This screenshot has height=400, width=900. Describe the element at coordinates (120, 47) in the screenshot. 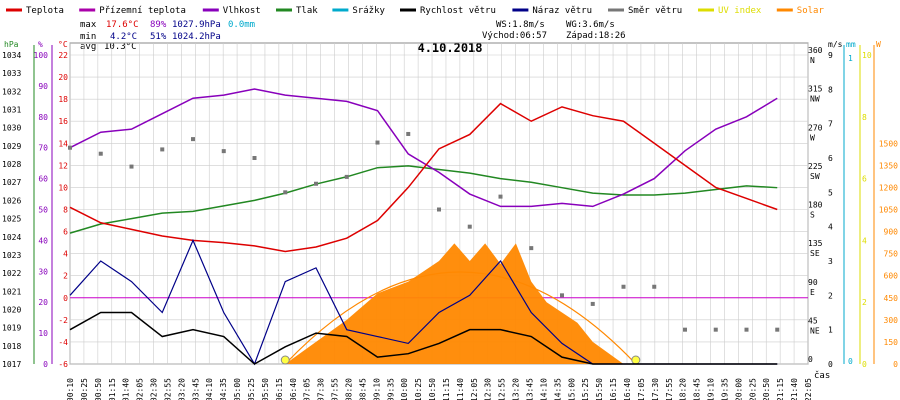

I see `stat-avg-temp: 10.3°C` at that location.